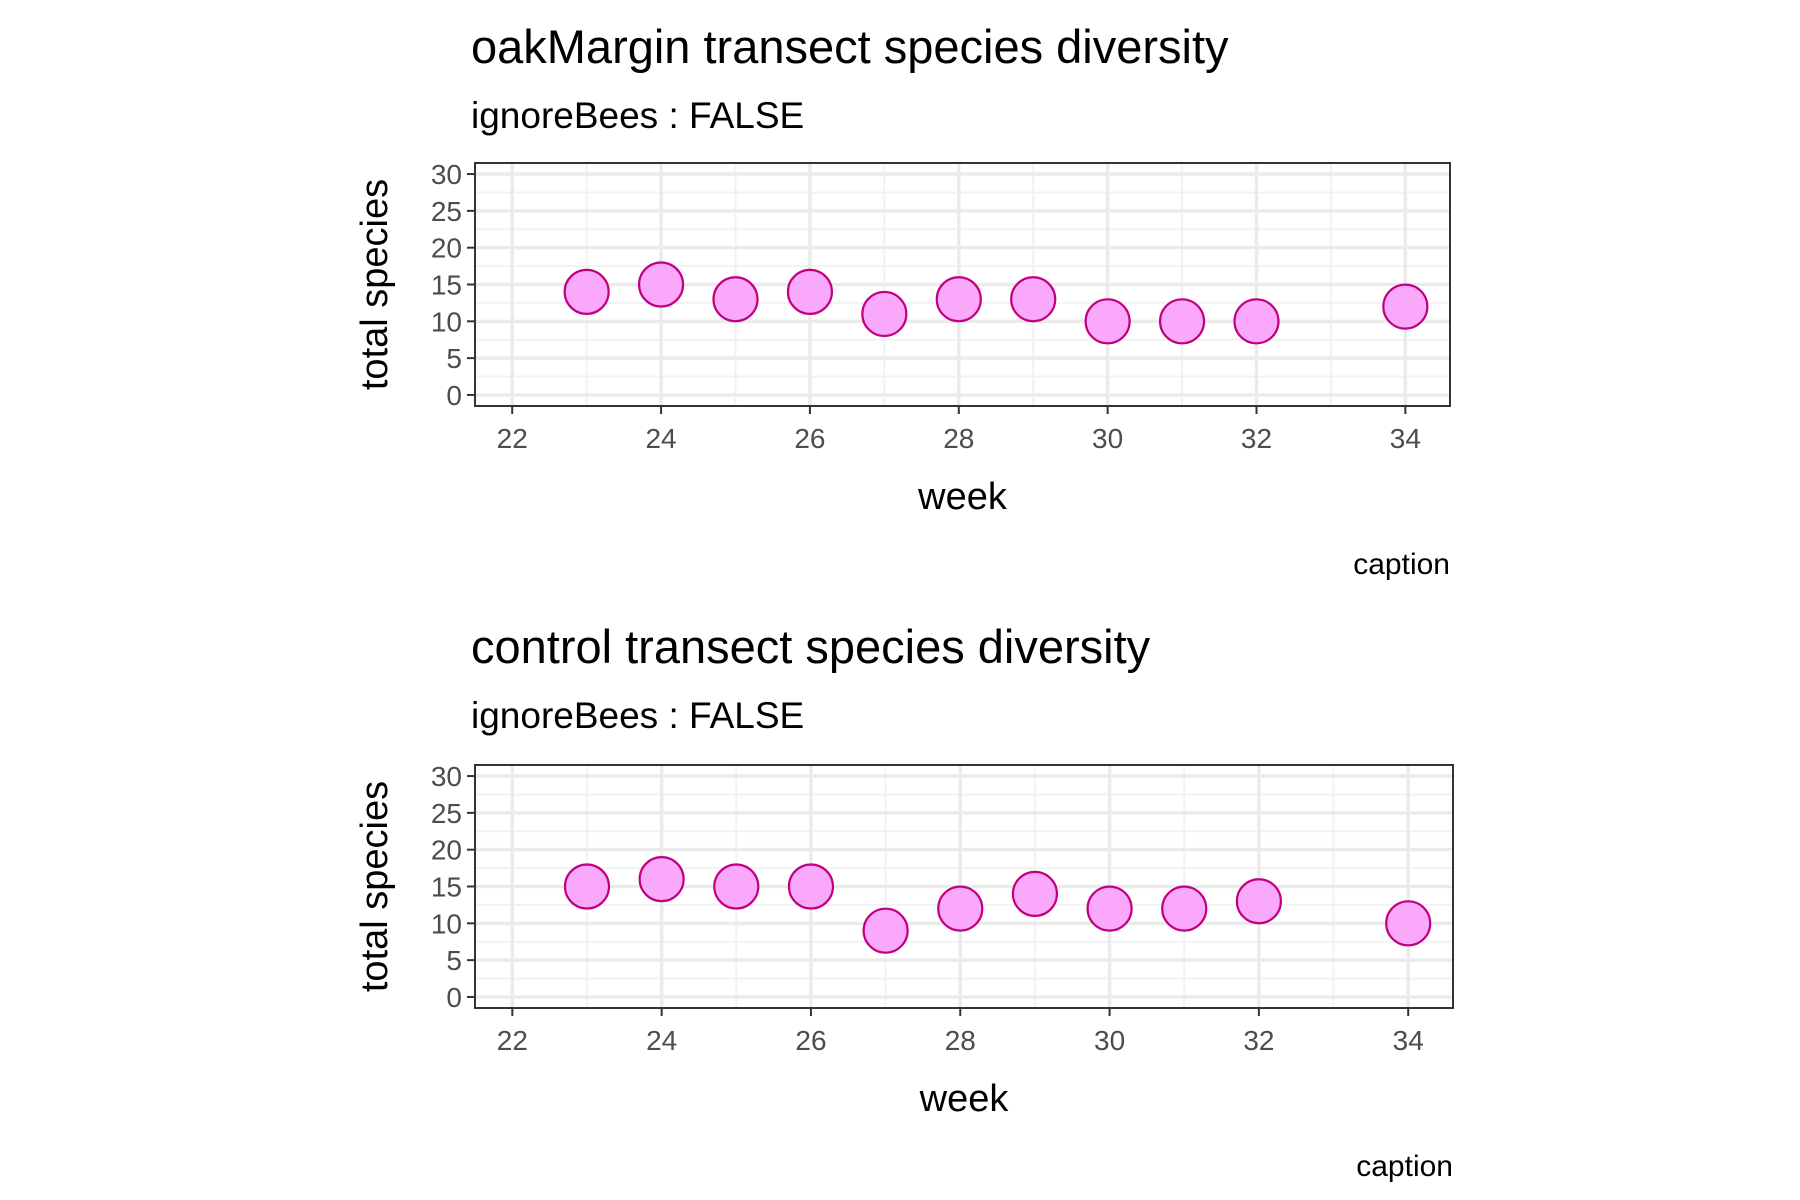 The width and height of the screenshot is (1800, 1200). I want to click on chart-title: oakMargin transect species diversity, so click(850, 46).